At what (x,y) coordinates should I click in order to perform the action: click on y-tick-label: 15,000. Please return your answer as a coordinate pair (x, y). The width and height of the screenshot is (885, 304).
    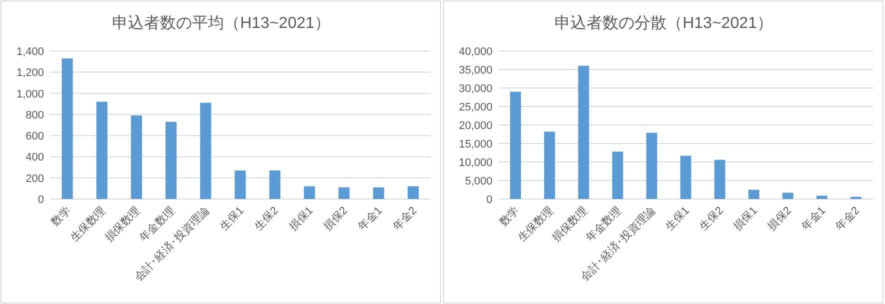
    Looking at the image, I should click on (475, 144).